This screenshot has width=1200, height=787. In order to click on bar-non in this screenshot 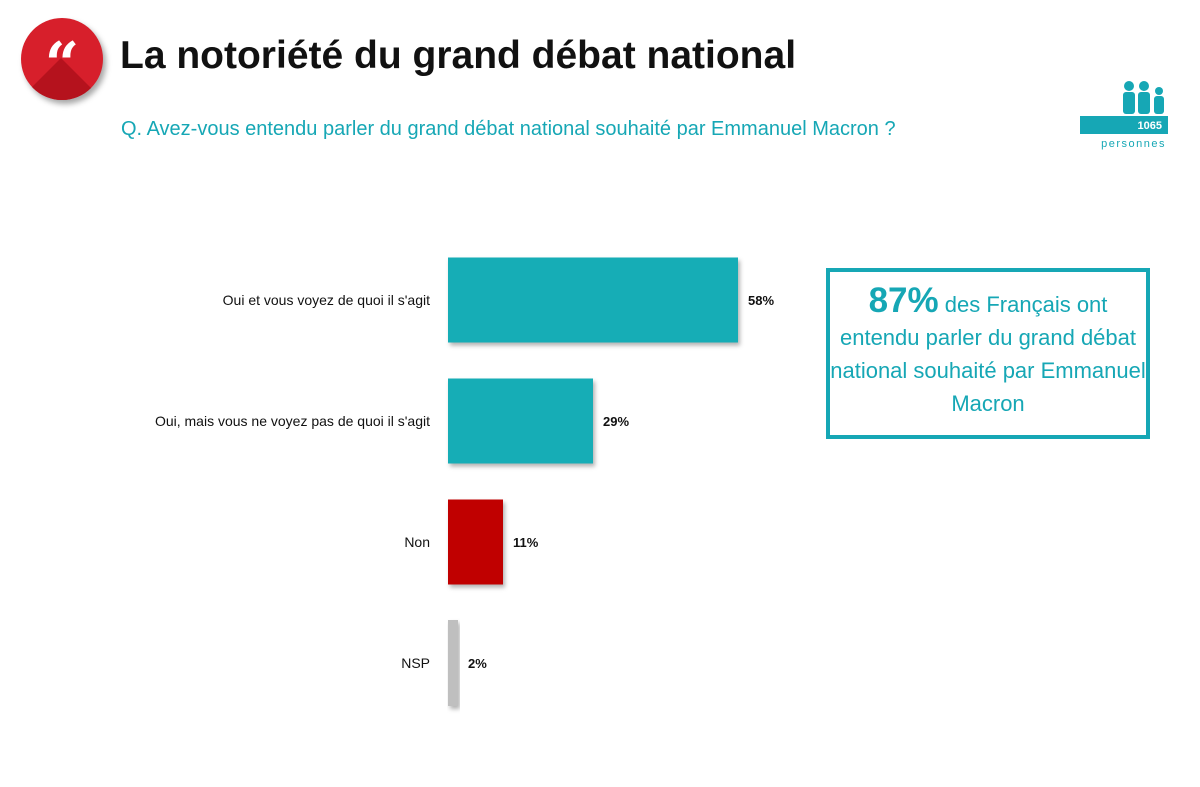, I will do `click(475, 542)`.